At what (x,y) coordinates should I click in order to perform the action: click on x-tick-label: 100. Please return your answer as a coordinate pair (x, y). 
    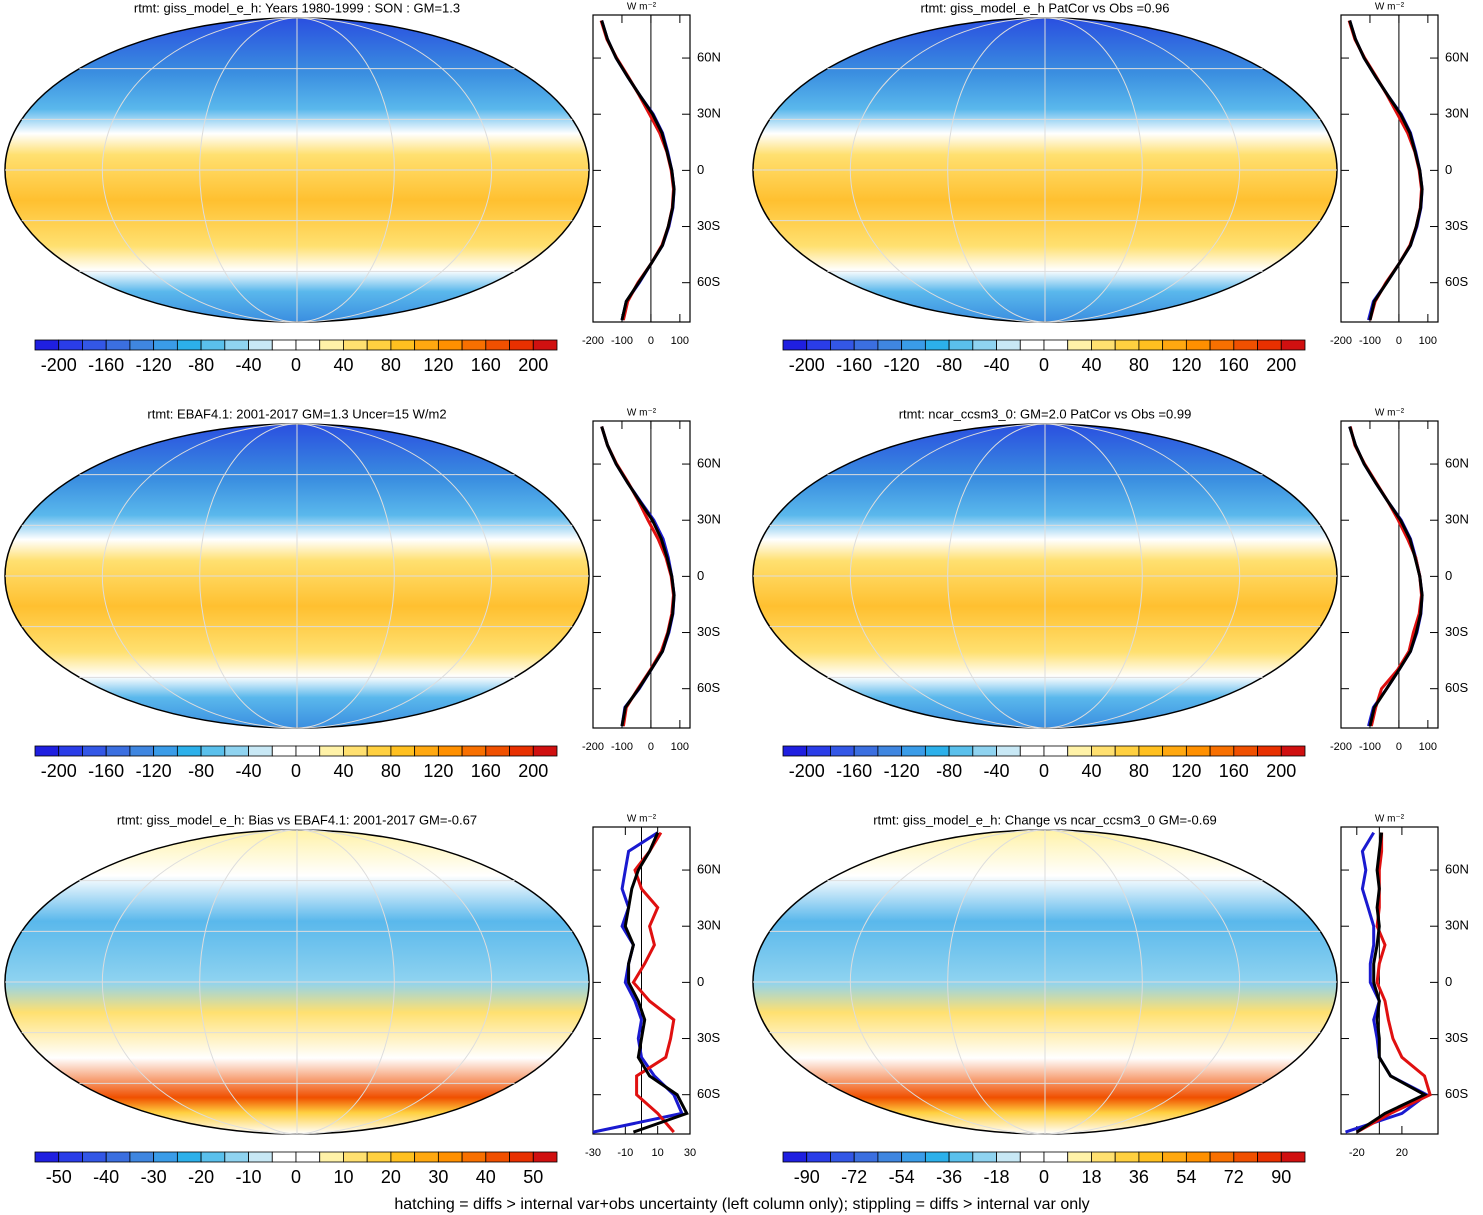
    Looking at the image, I should click on (1428, 747).